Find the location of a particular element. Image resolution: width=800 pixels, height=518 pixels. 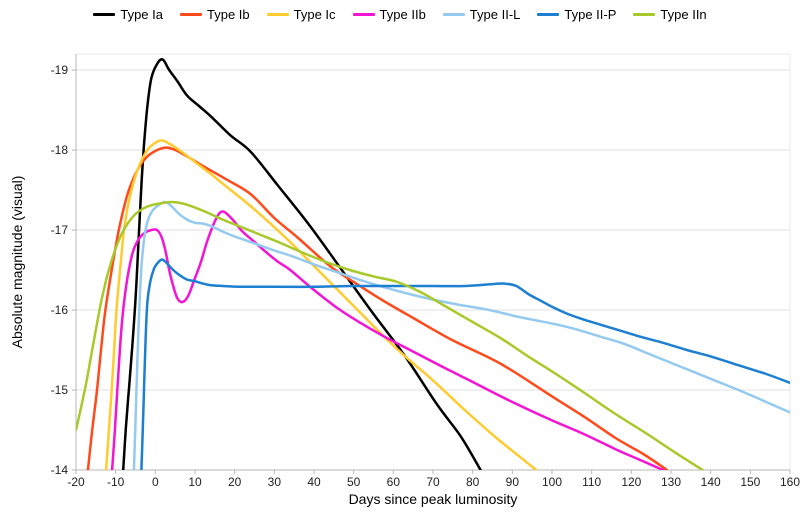

x-tick-label: 150 is located at coordinates (750, 482).